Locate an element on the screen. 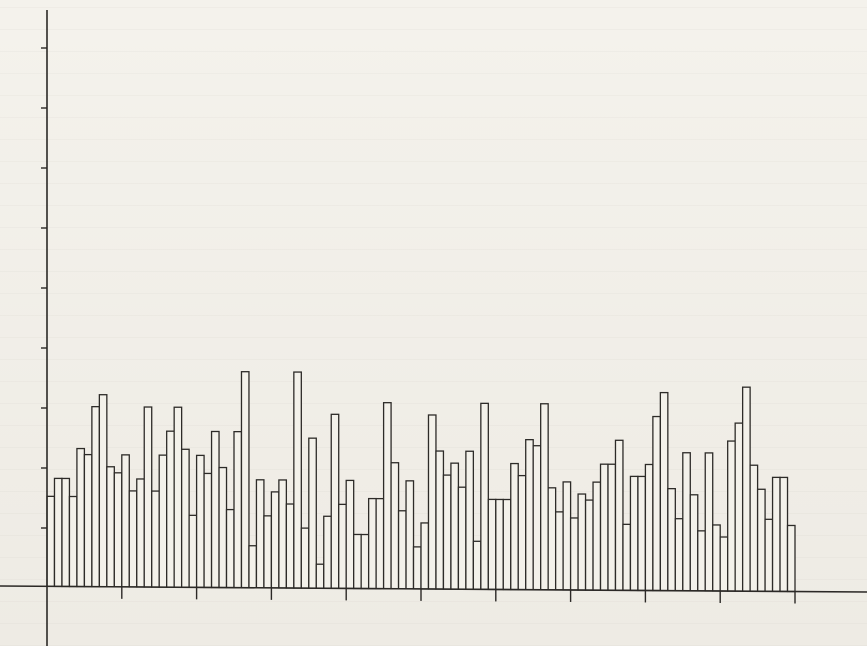 The height and width of the screenshot is (646, 867). y-ticks-group is located at coordinates (44, 288).